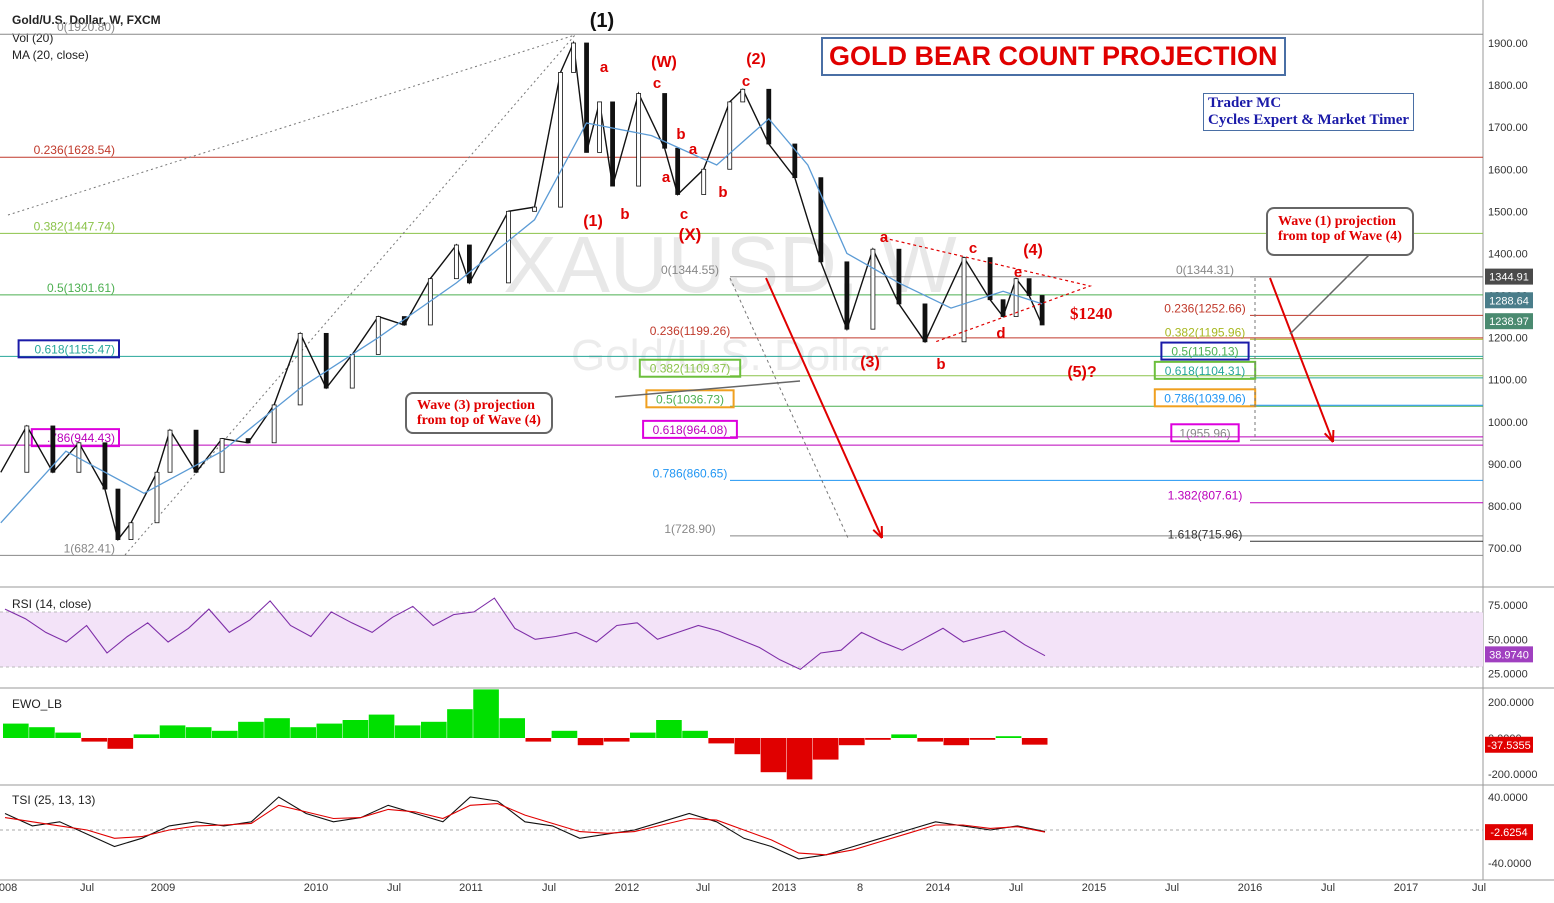 The image size is (1554, 903). I want to click on tsi-value-label: -2.6254, so click(1508, 833).